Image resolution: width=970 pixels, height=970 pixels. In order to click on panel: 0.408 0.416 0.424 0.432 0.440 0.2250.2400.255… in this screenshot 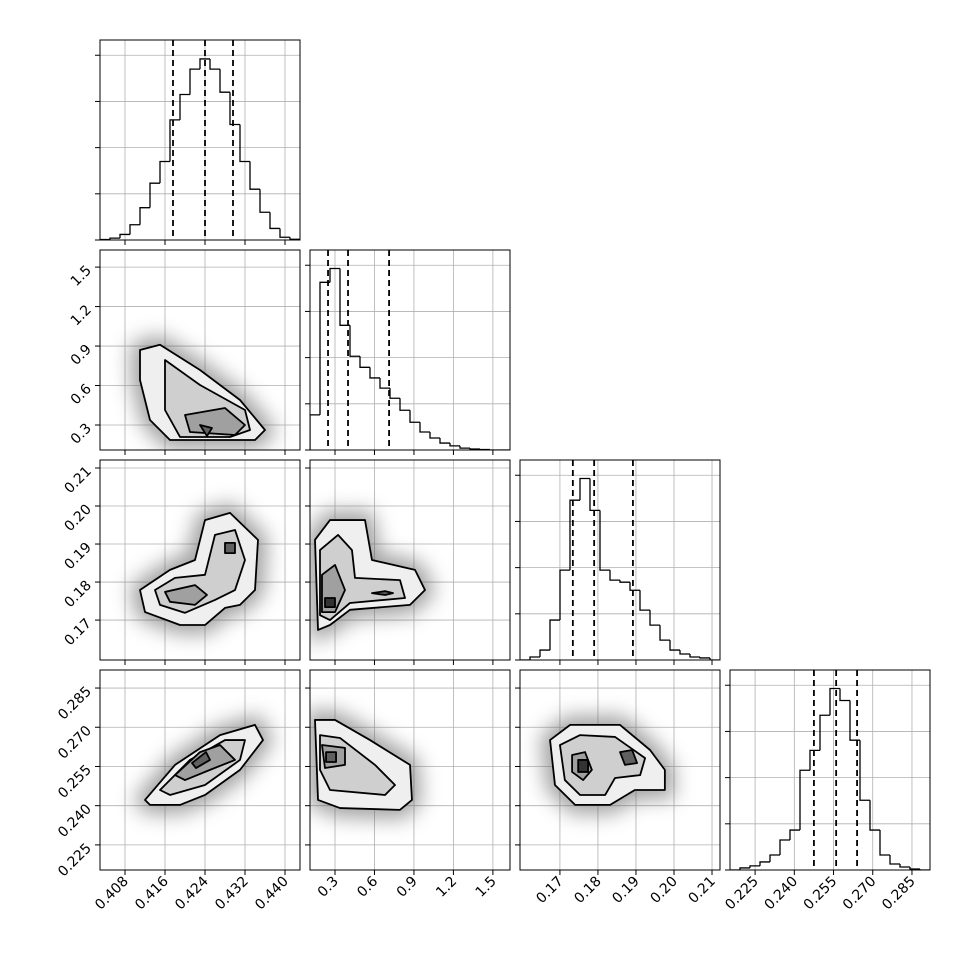, I will do `click(178, 791)`.